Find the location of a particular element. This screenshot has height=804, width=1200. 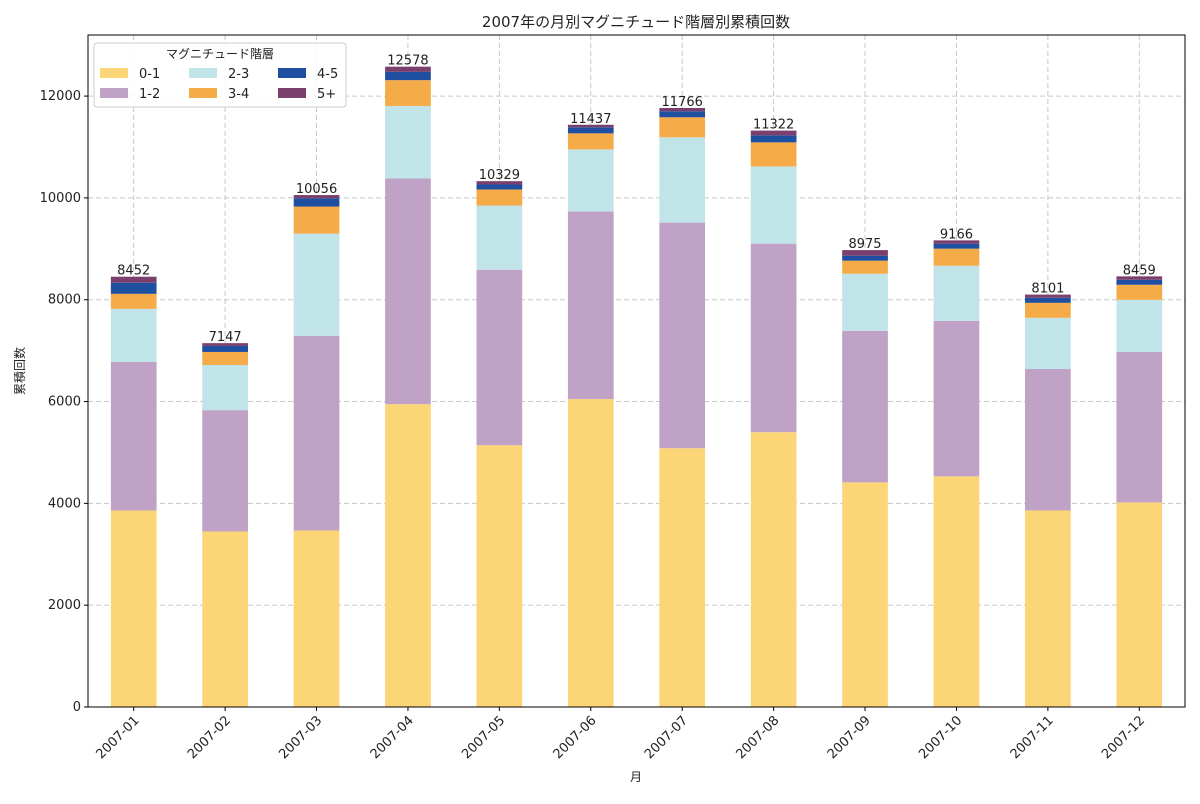

total-label: 10056 is located at coordinates (316, 189).